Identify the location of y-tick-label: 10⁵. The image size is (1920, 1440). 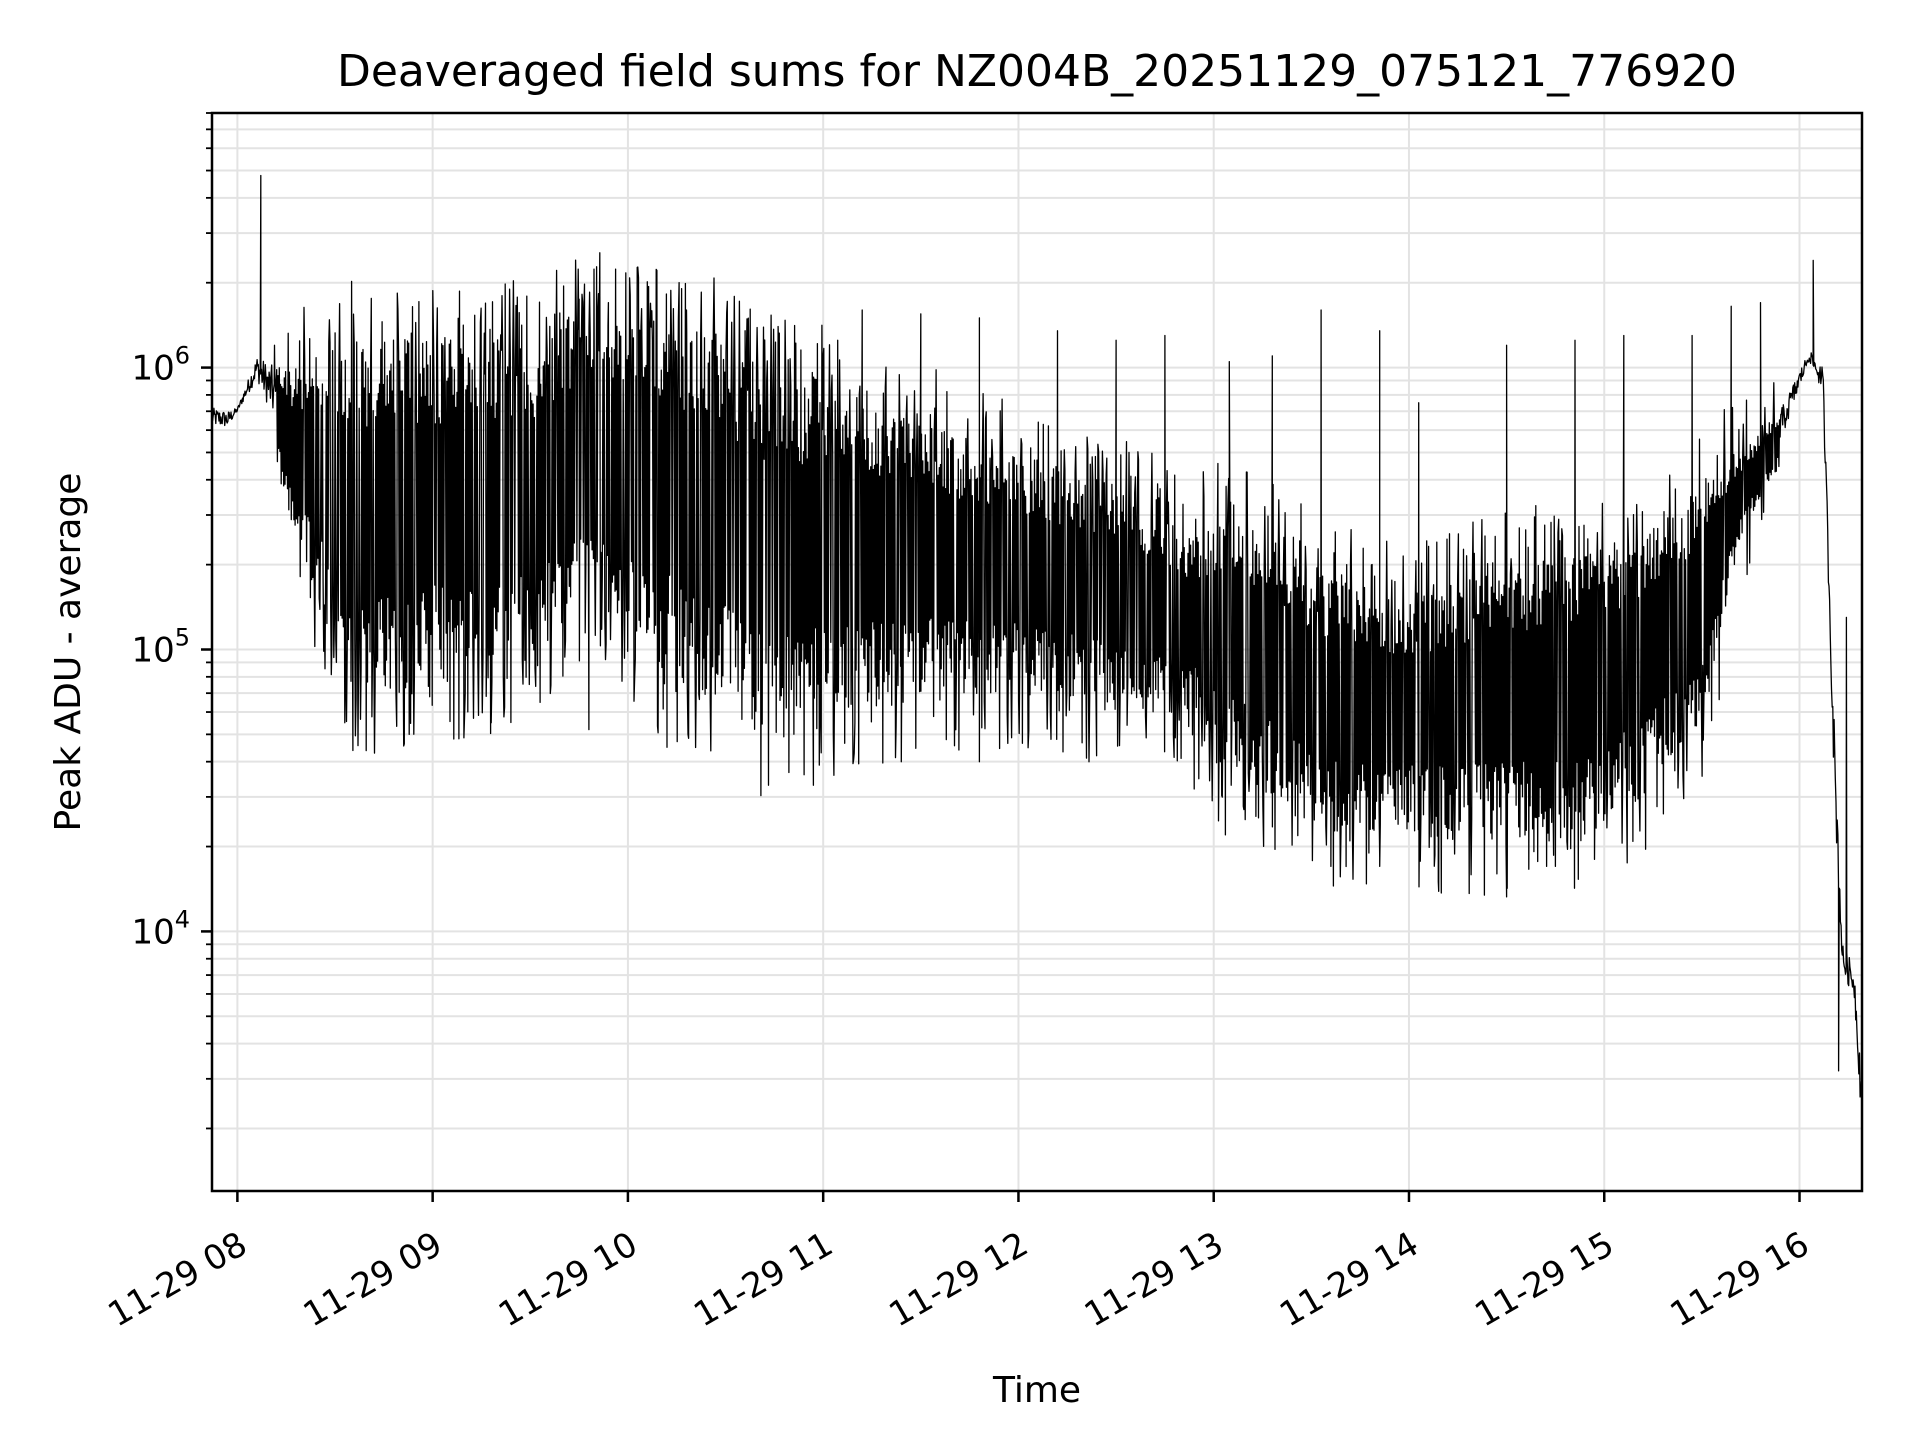
(160, 647).